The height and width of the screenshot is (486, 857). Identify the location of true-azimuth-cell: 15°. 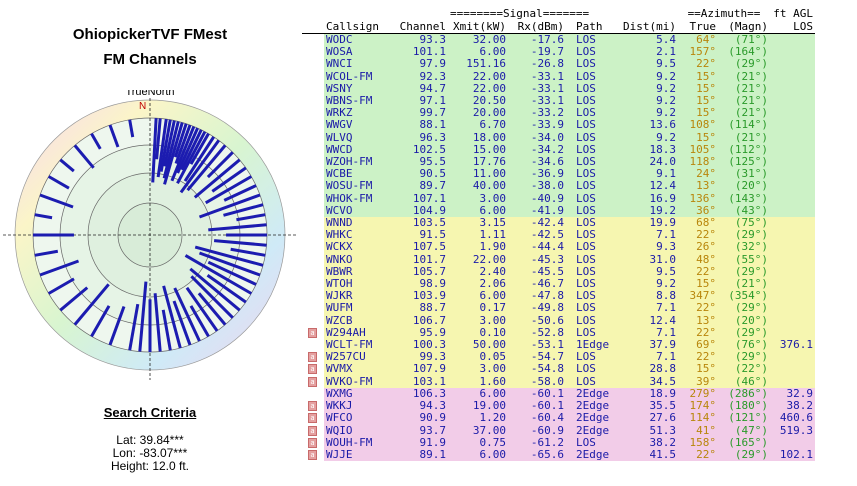
(698, 76).